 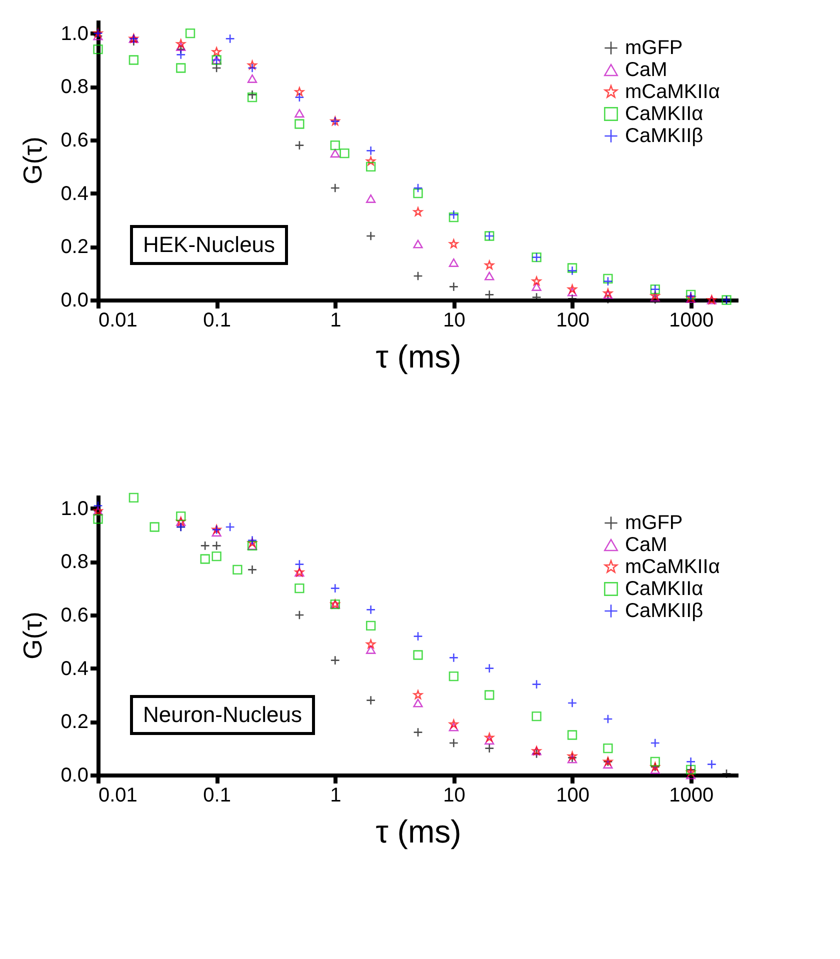 What do you see at coordinates (222, 715) in the screenshot?
I see `annotation: Neuron-Nucleus` at bounding box center [222, 715].